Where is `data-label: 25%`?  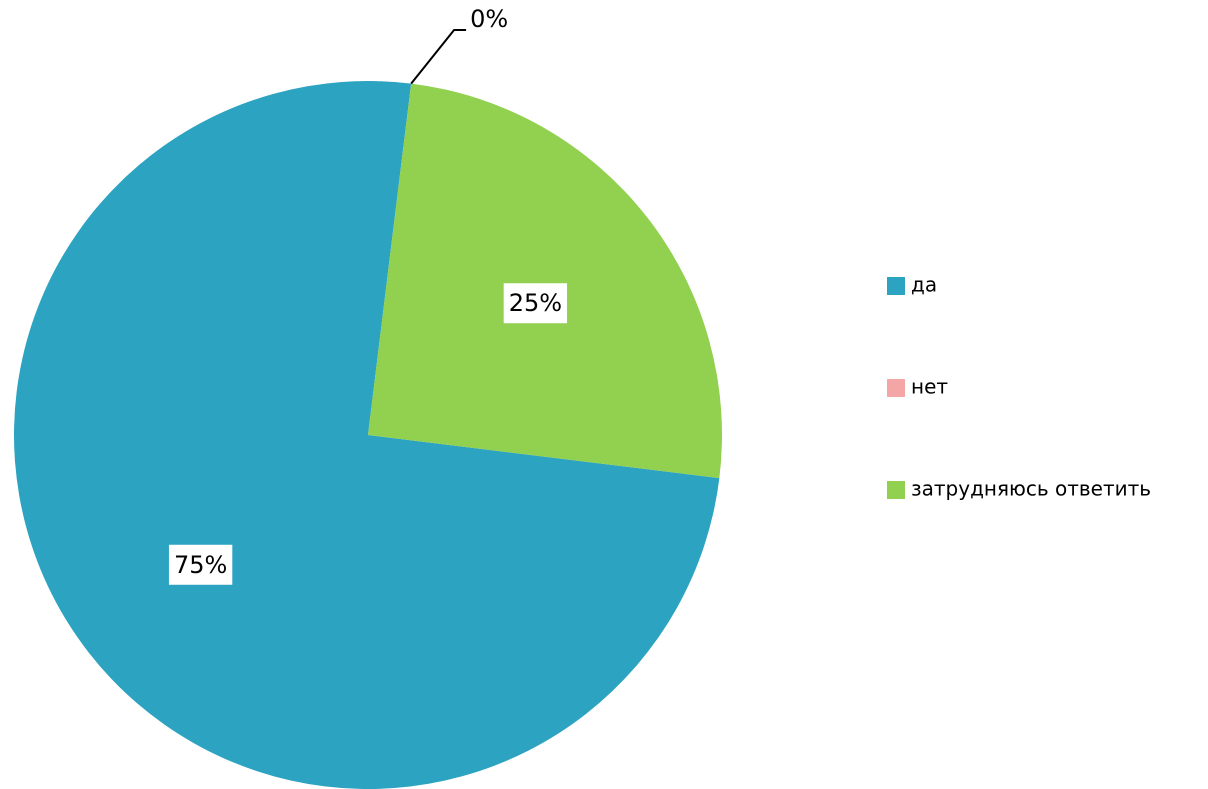
data-label: 25% is located at coordinates (535, 303).